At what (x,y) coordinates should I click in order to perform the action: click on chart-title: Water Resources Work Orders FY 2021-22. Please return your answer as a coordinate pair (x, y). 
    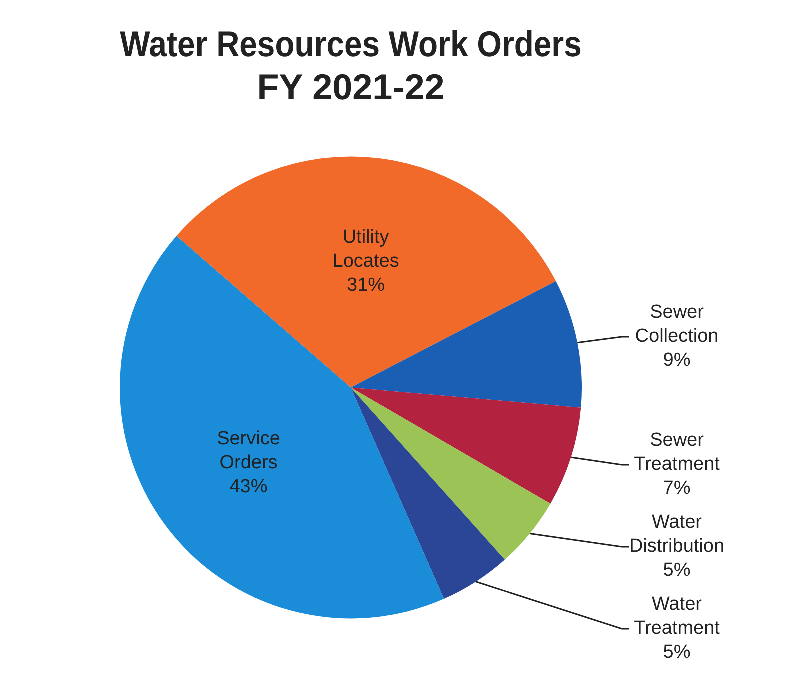
    Looking at the image, I should click on (351, 66).